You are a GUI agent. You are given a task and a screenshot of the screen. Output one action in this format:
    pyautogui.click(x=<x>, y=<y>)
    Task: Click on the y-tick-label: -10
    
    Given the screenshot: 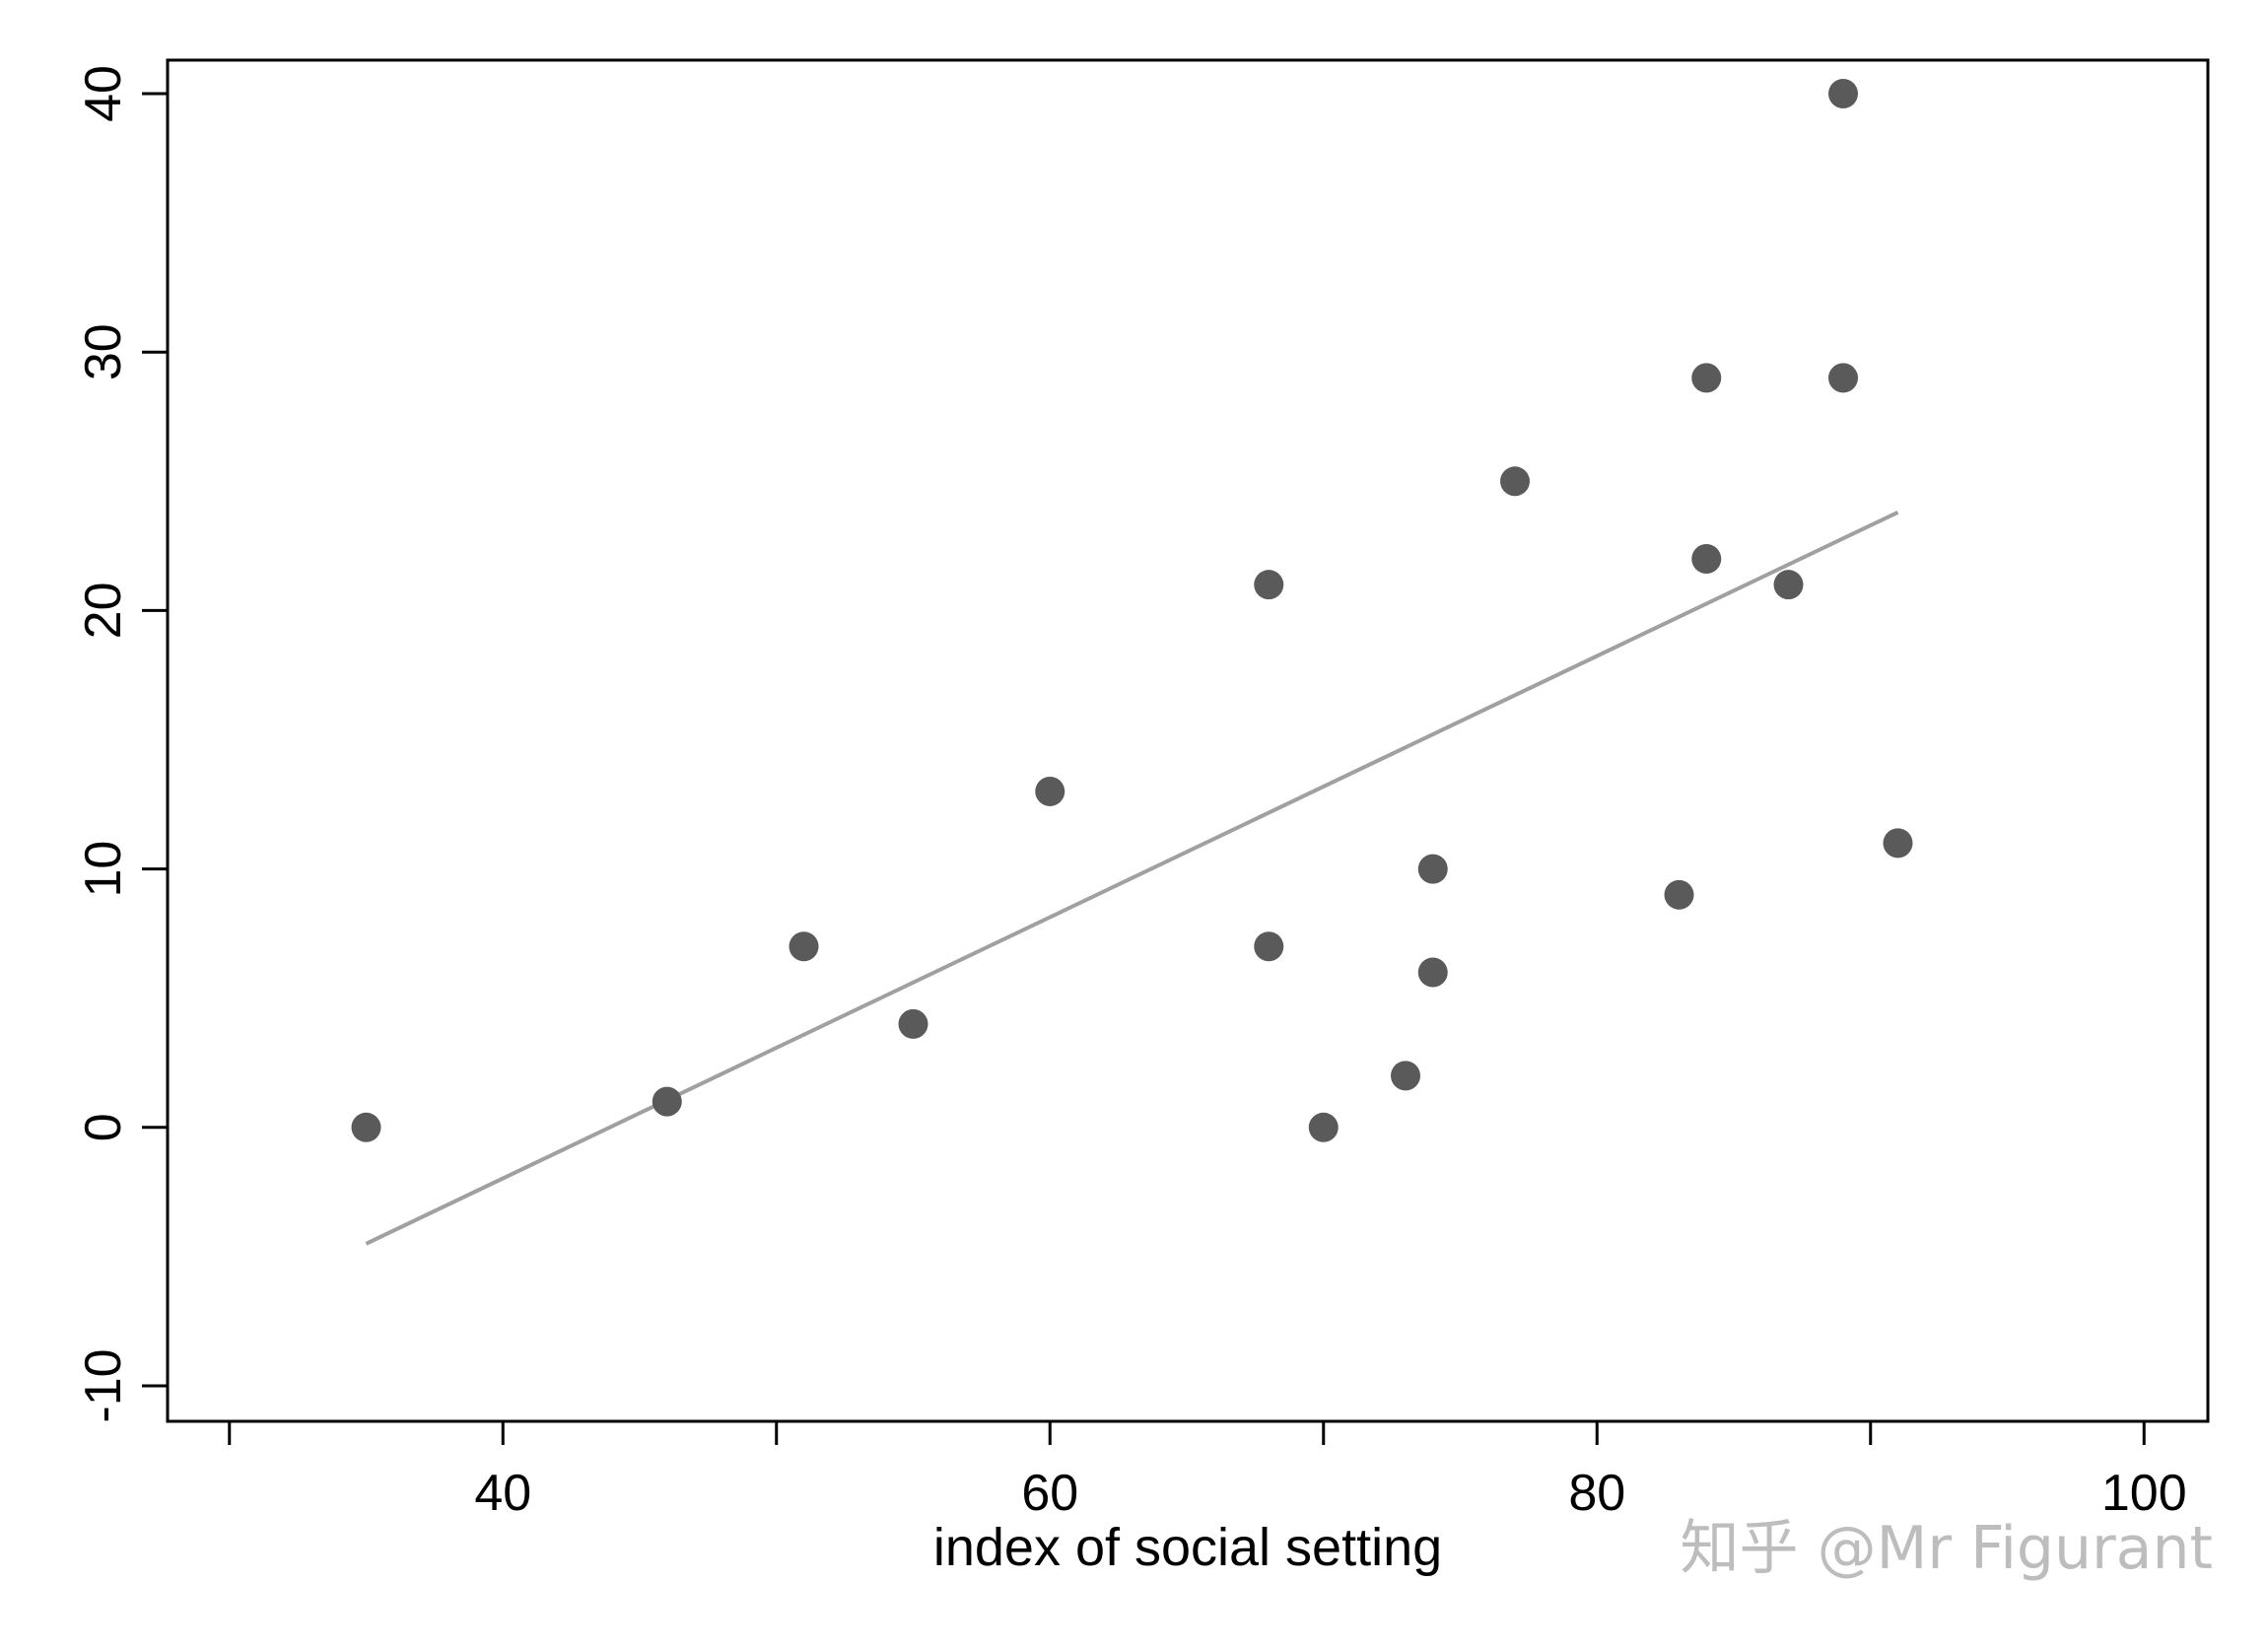 What is the action you would take?
    pyautogui.click(x=104, y=1385)
    